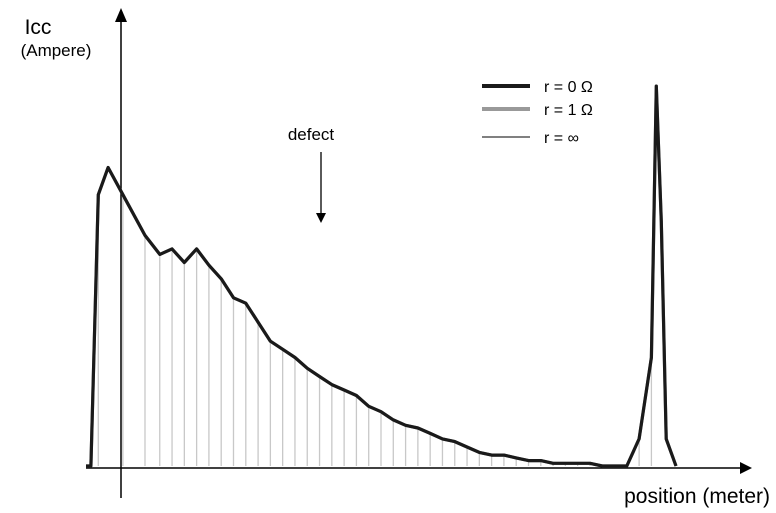 The width and height of the screenshot is (776, 513). Describe the element at coordinates (568, 110) in the screenshot. I see `legend-label-r1: r = 1 Ω` at that location.